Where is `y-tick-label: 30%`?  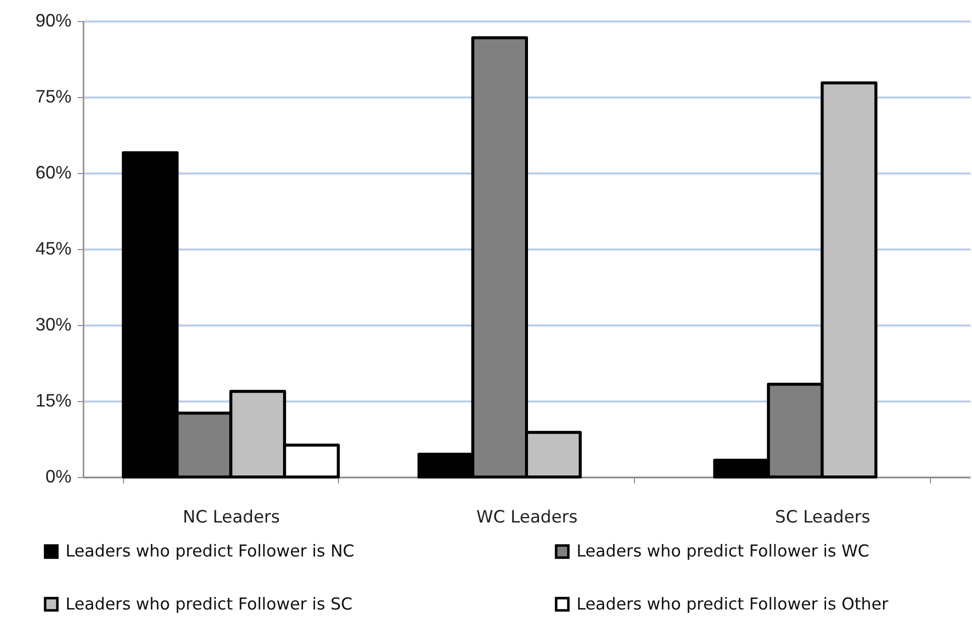
y-tick-label: 30% is located at coordinates (53, 324).